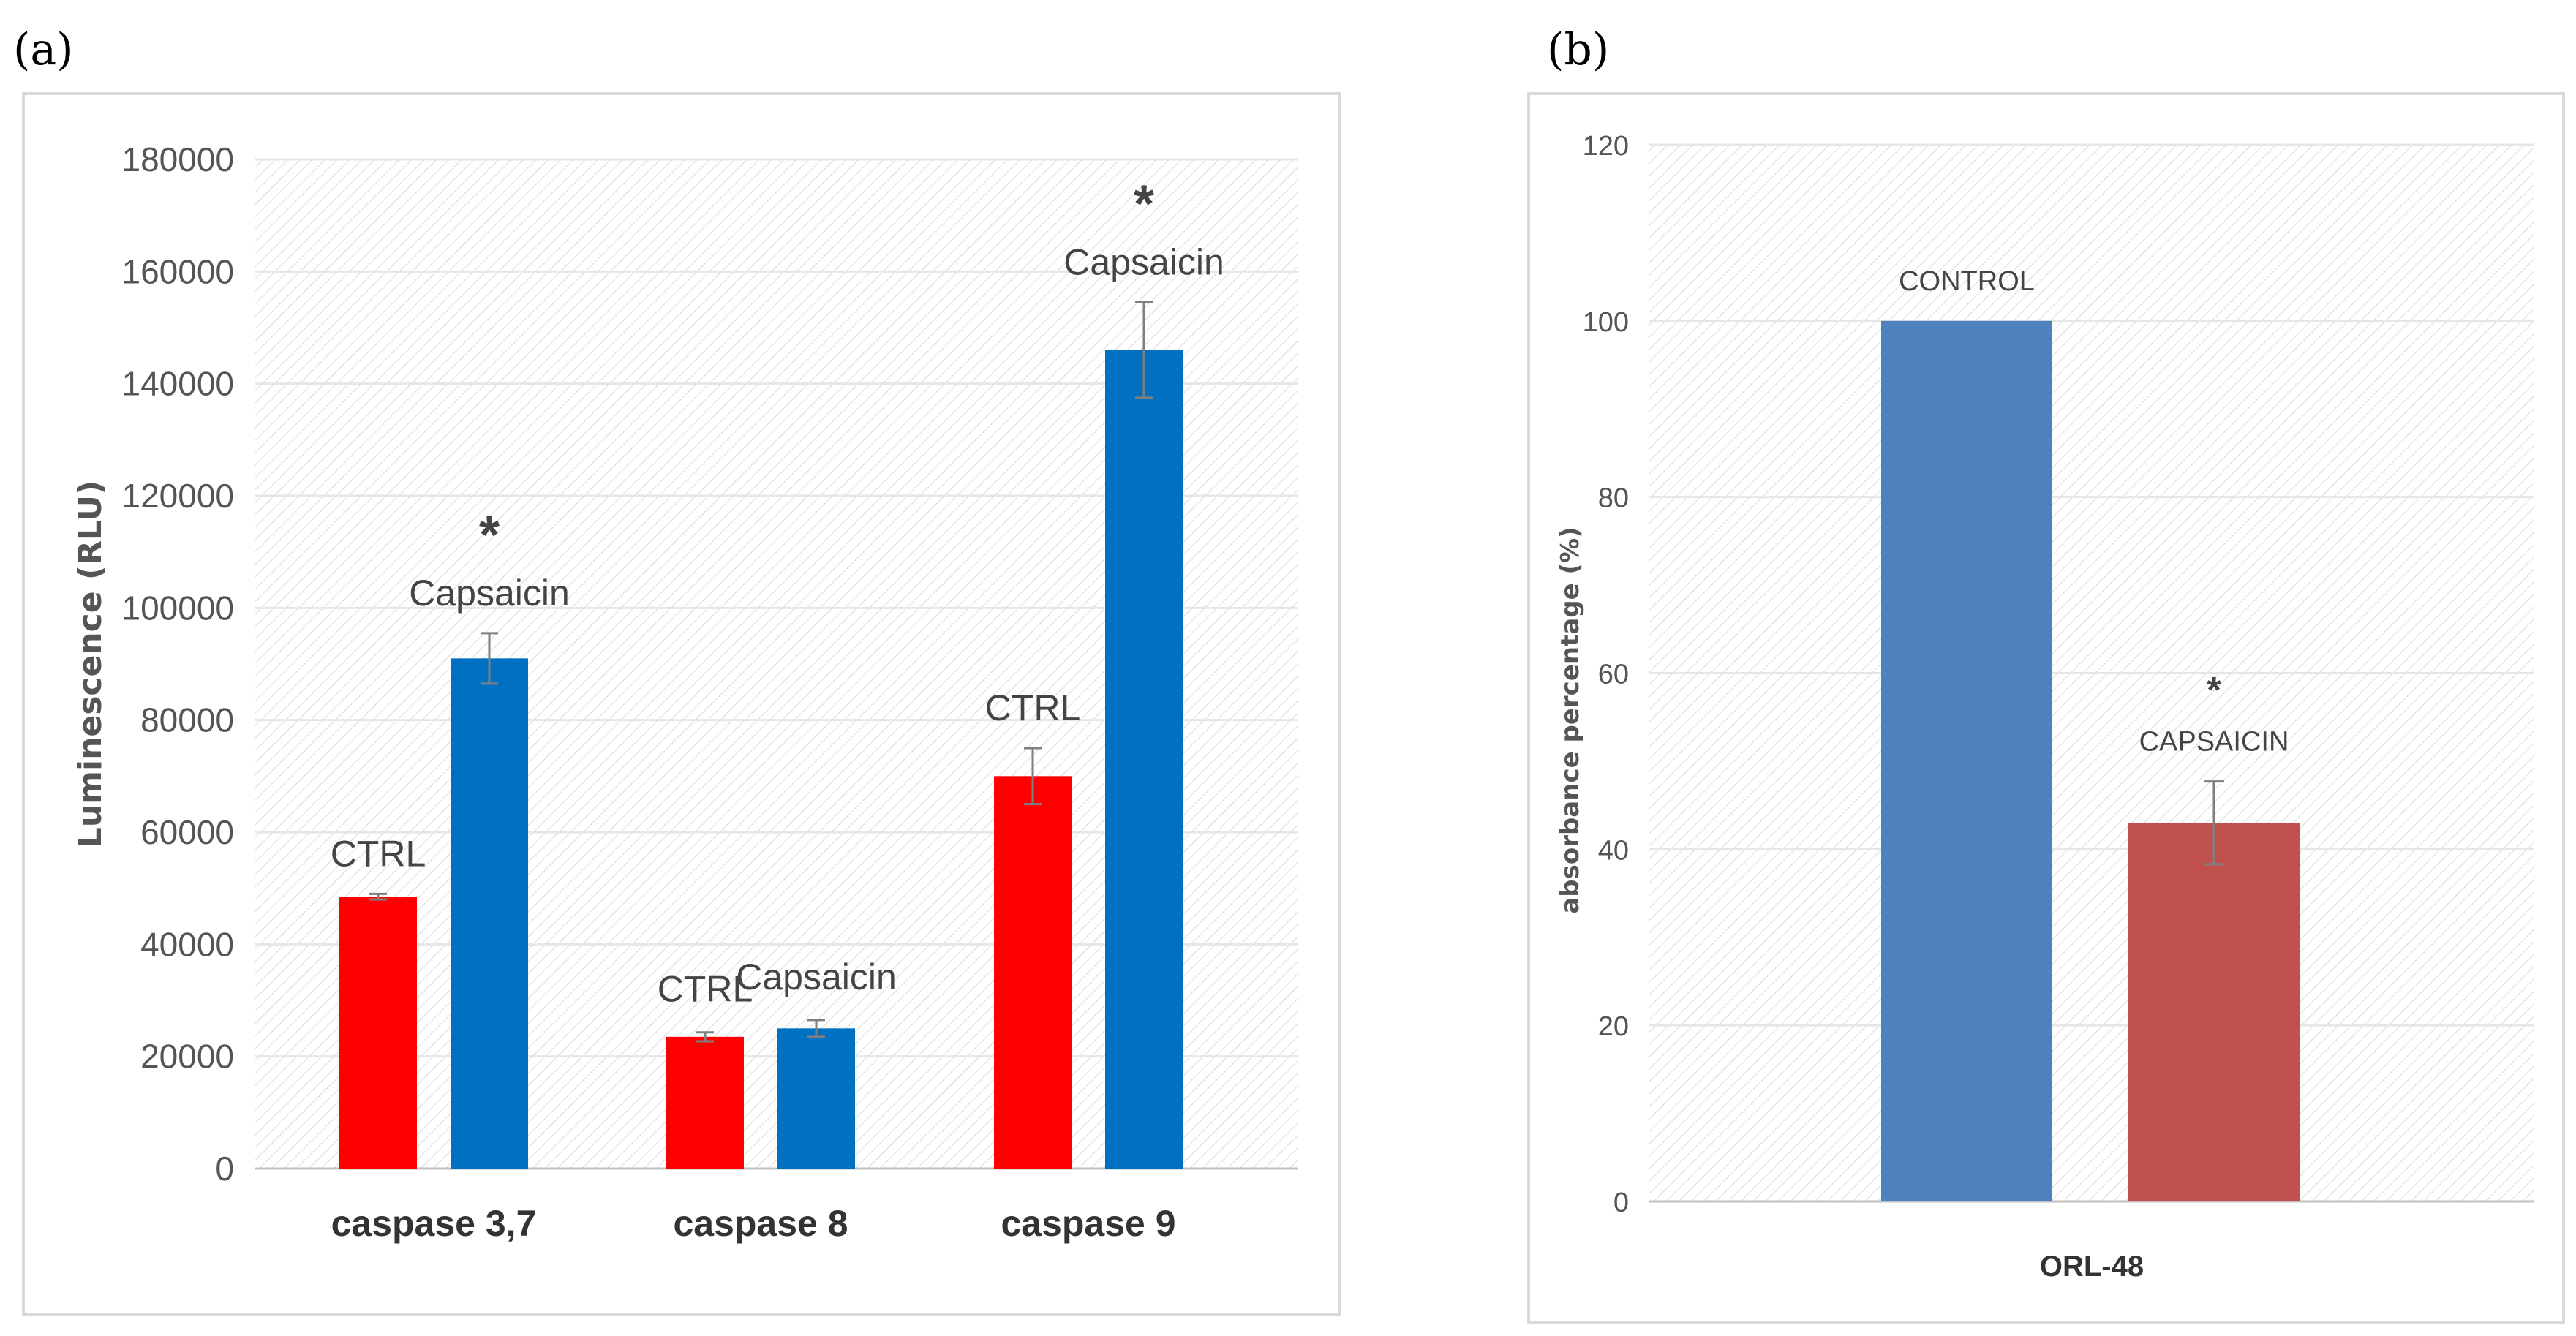 Image resolution: width=2576 pixels, height=1336 pixels. Describe the element at coordinates (2214, 742) in the screenshot. I see `bar-label-capsaicin: CAPSAICIN` at that location.